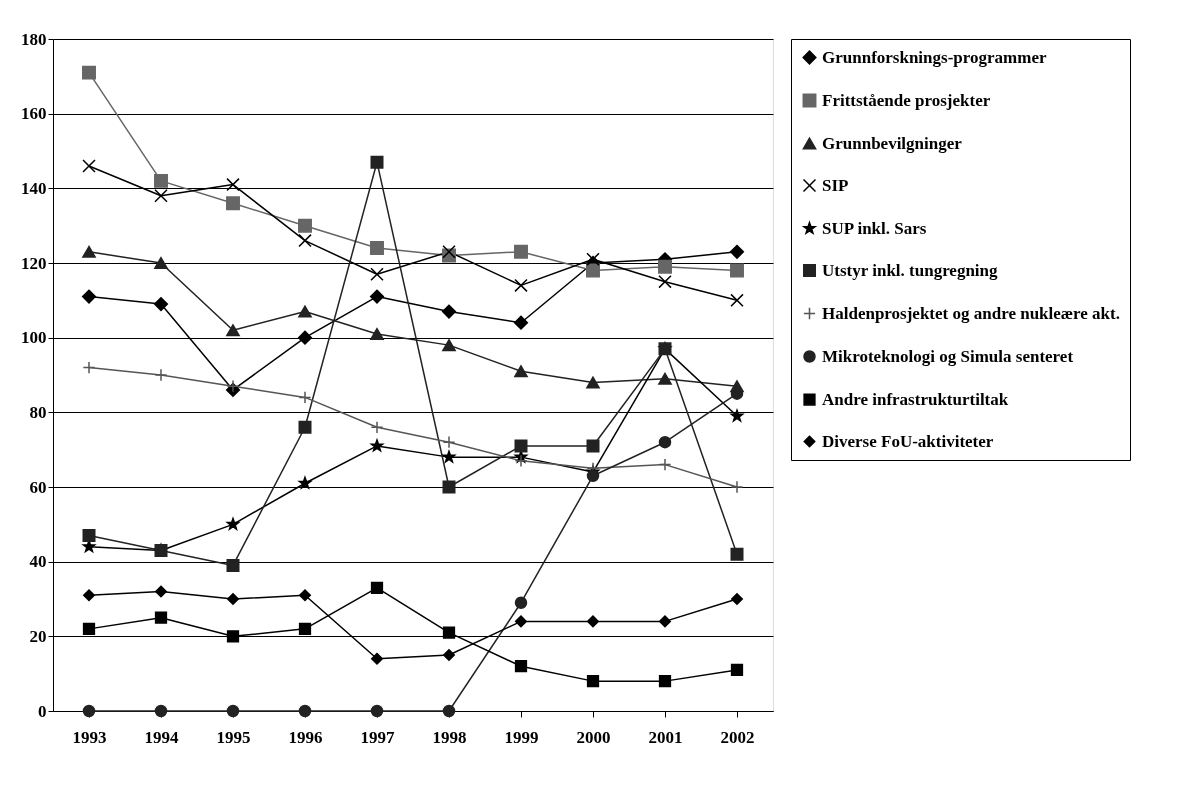 The image size is (1190, 787). I want to click on y-tick-label: 0, so click(42, 711).